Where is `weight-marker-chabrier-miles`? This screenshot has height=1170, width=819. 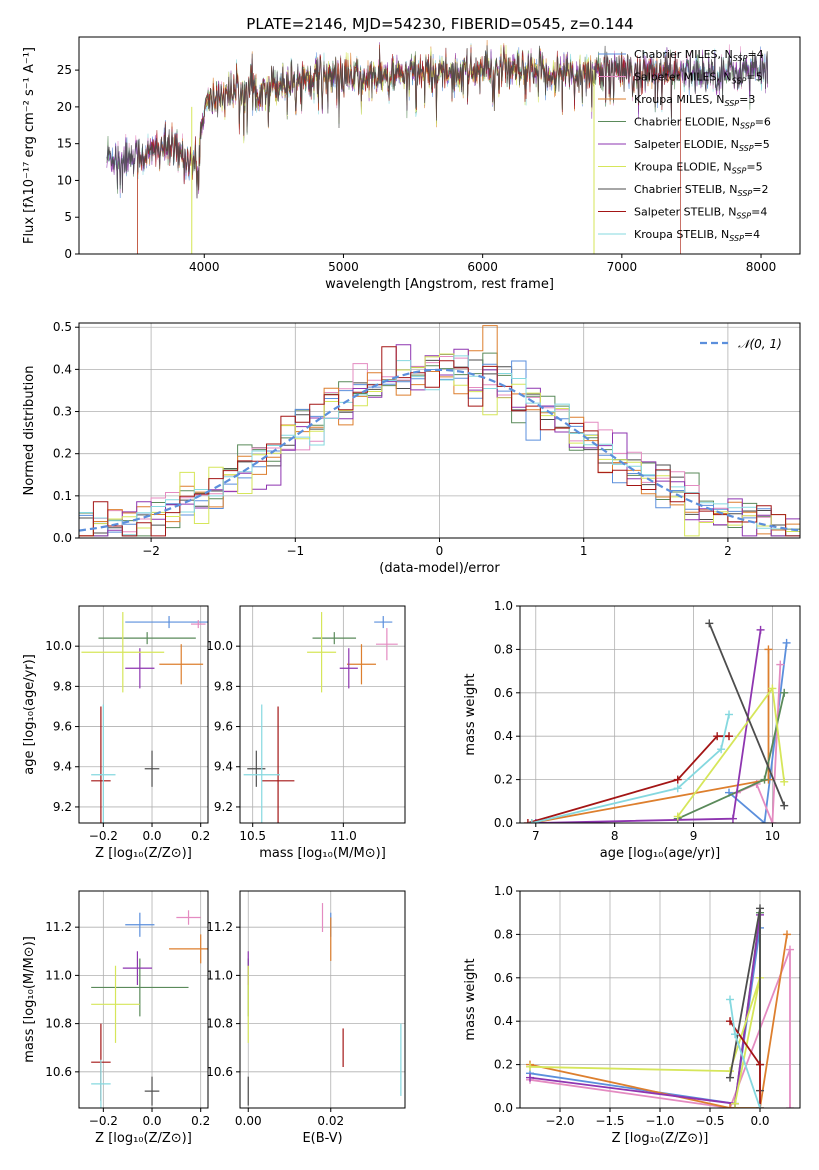 weight-marker-chabrier-miles is located at coordinates (786, 642).